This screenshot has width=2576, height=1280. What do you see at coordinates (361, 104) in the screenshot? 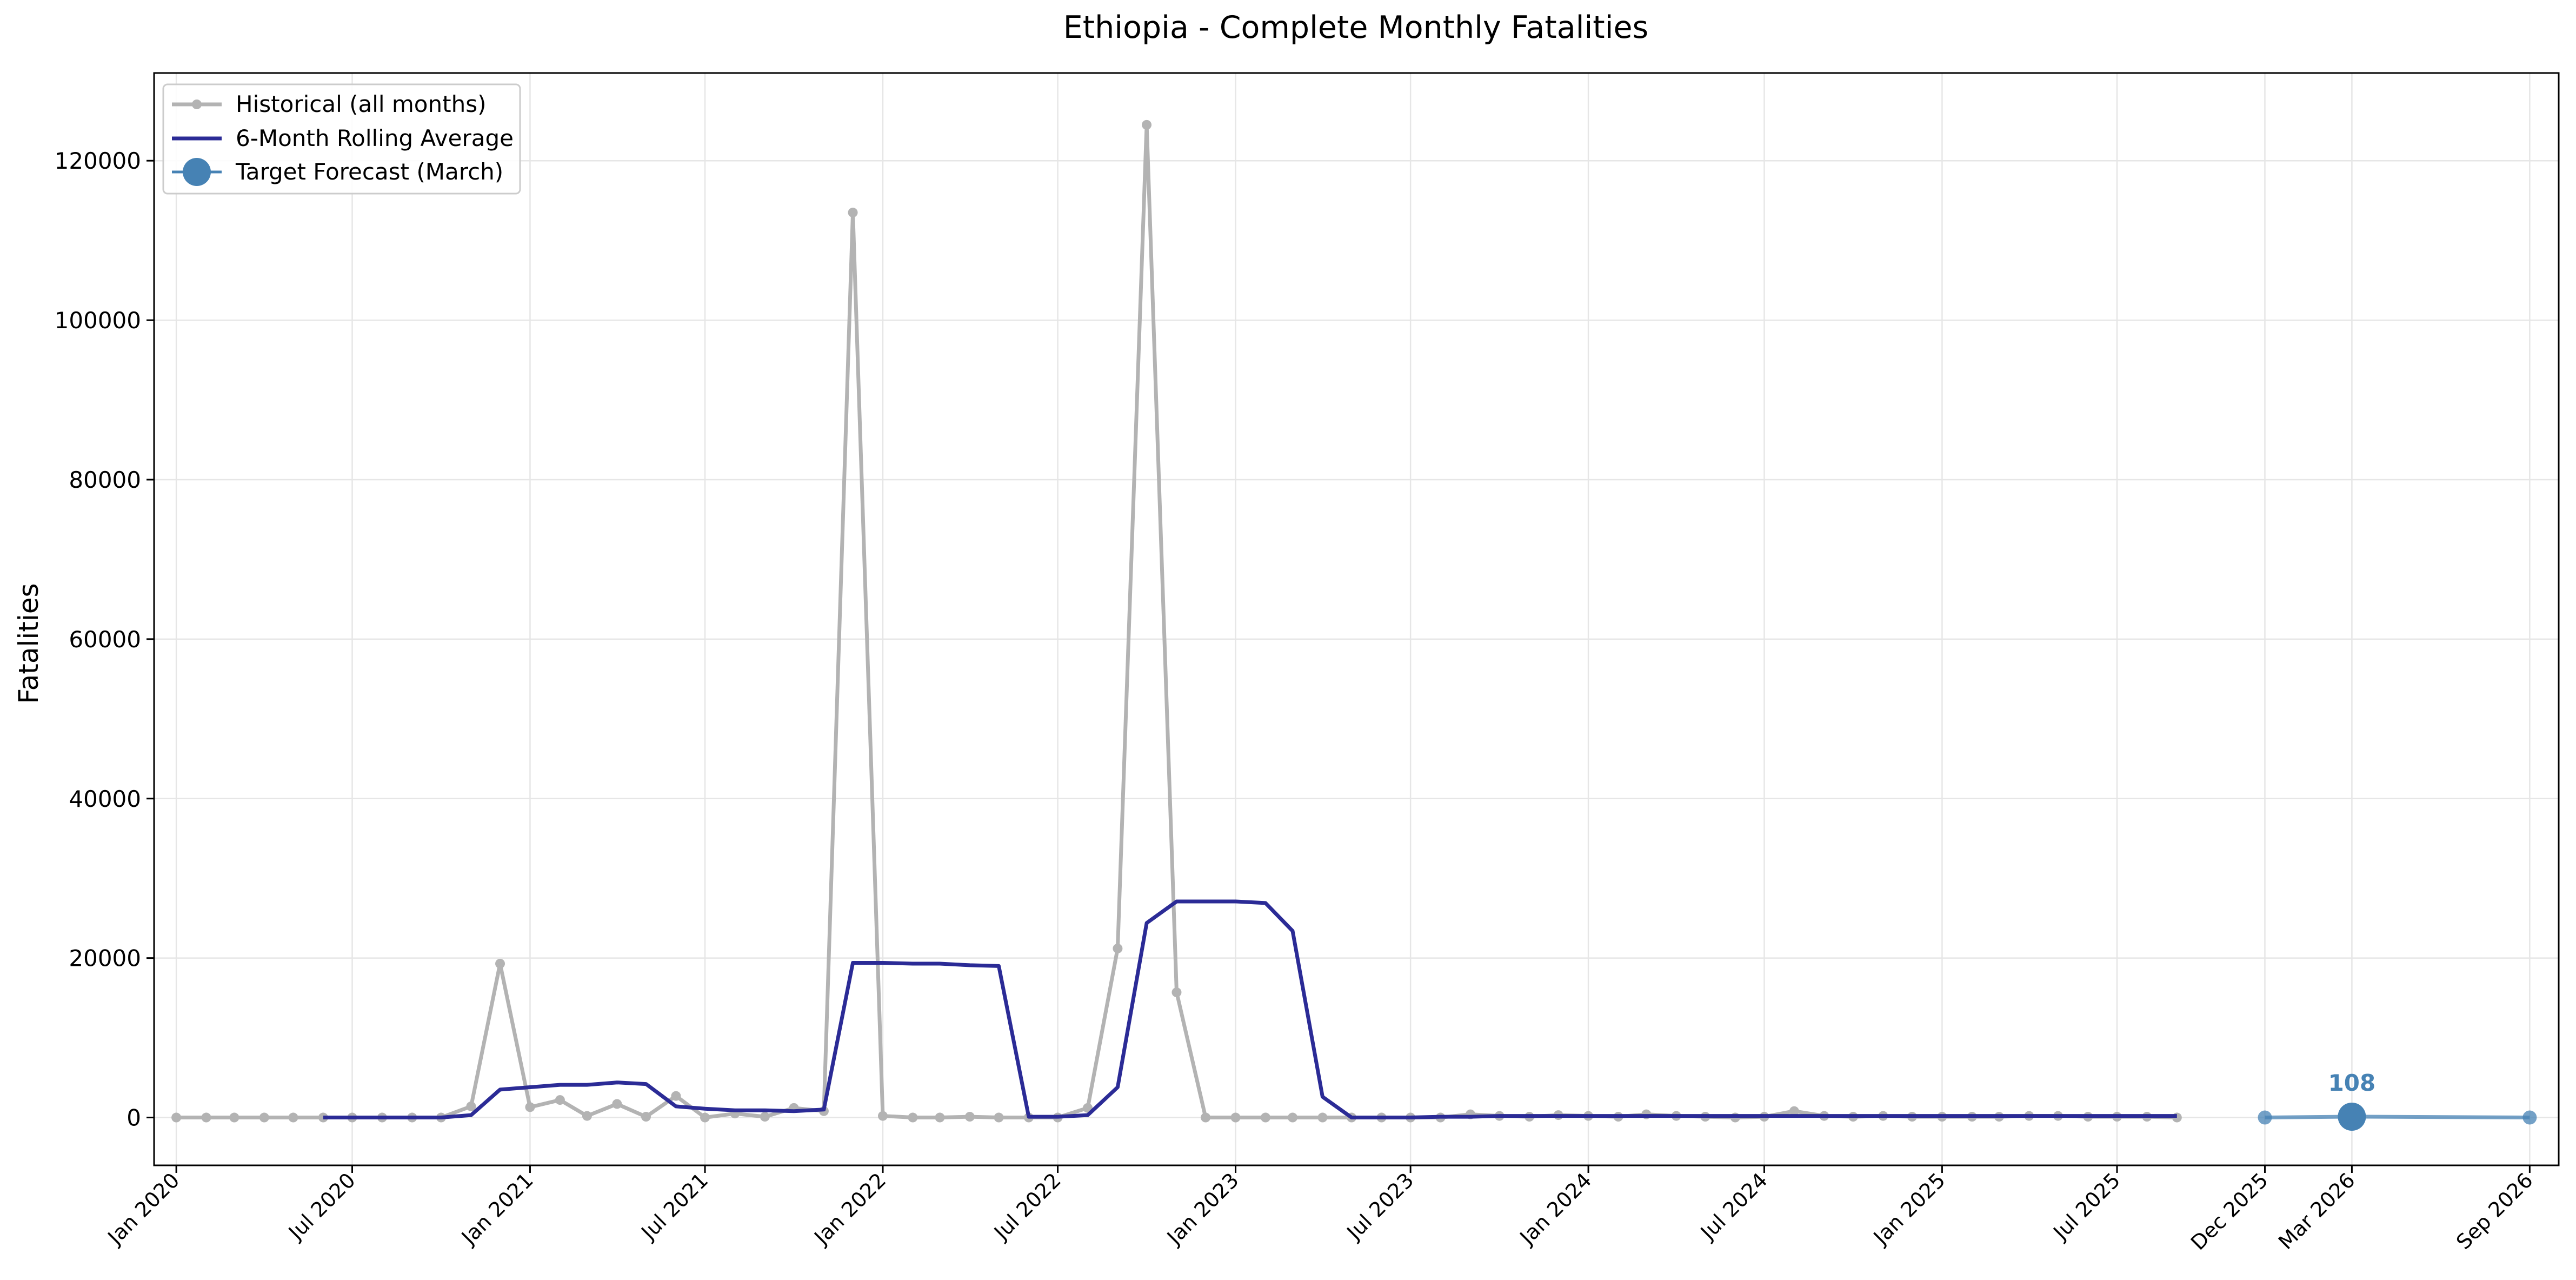
I see `legend-label-historical: Historical (all months)` at bounding box center [361, 104].